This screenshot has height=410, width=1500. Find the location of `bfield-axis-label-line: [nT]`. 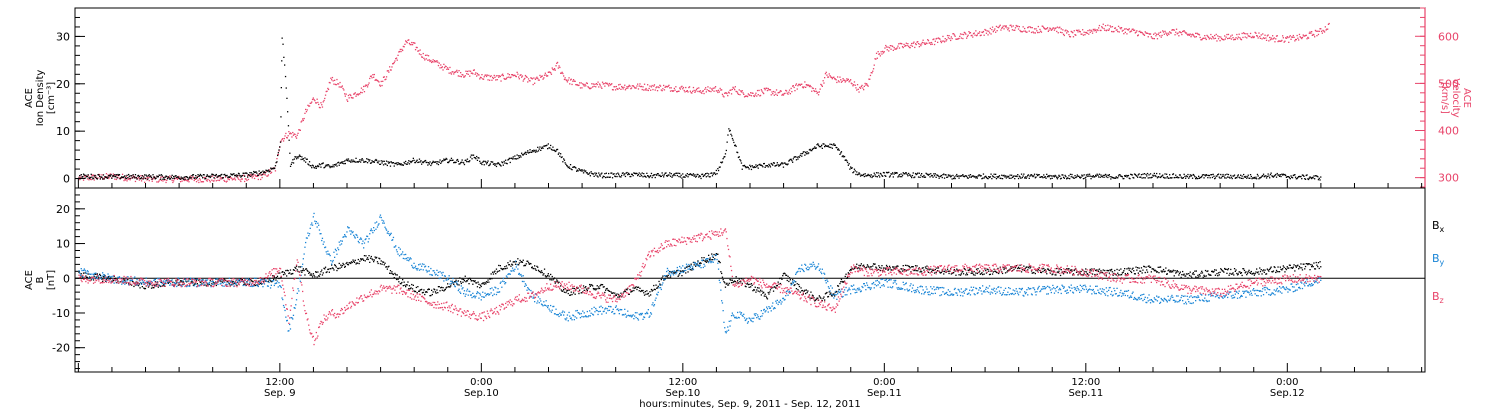

bfield-axis-label-line: [nT] is located at coordinates (51, 280).